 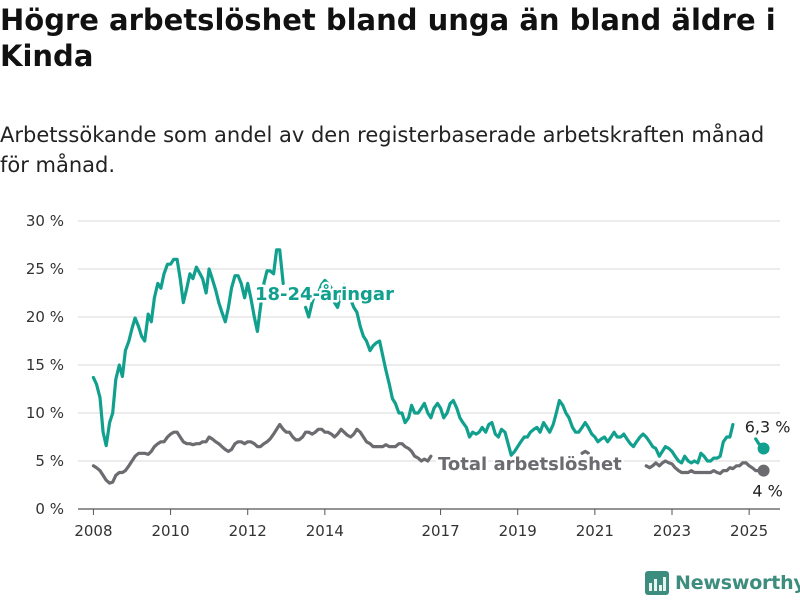 I want to click on x-tick-label: 2025, so click(x=749, y=531).